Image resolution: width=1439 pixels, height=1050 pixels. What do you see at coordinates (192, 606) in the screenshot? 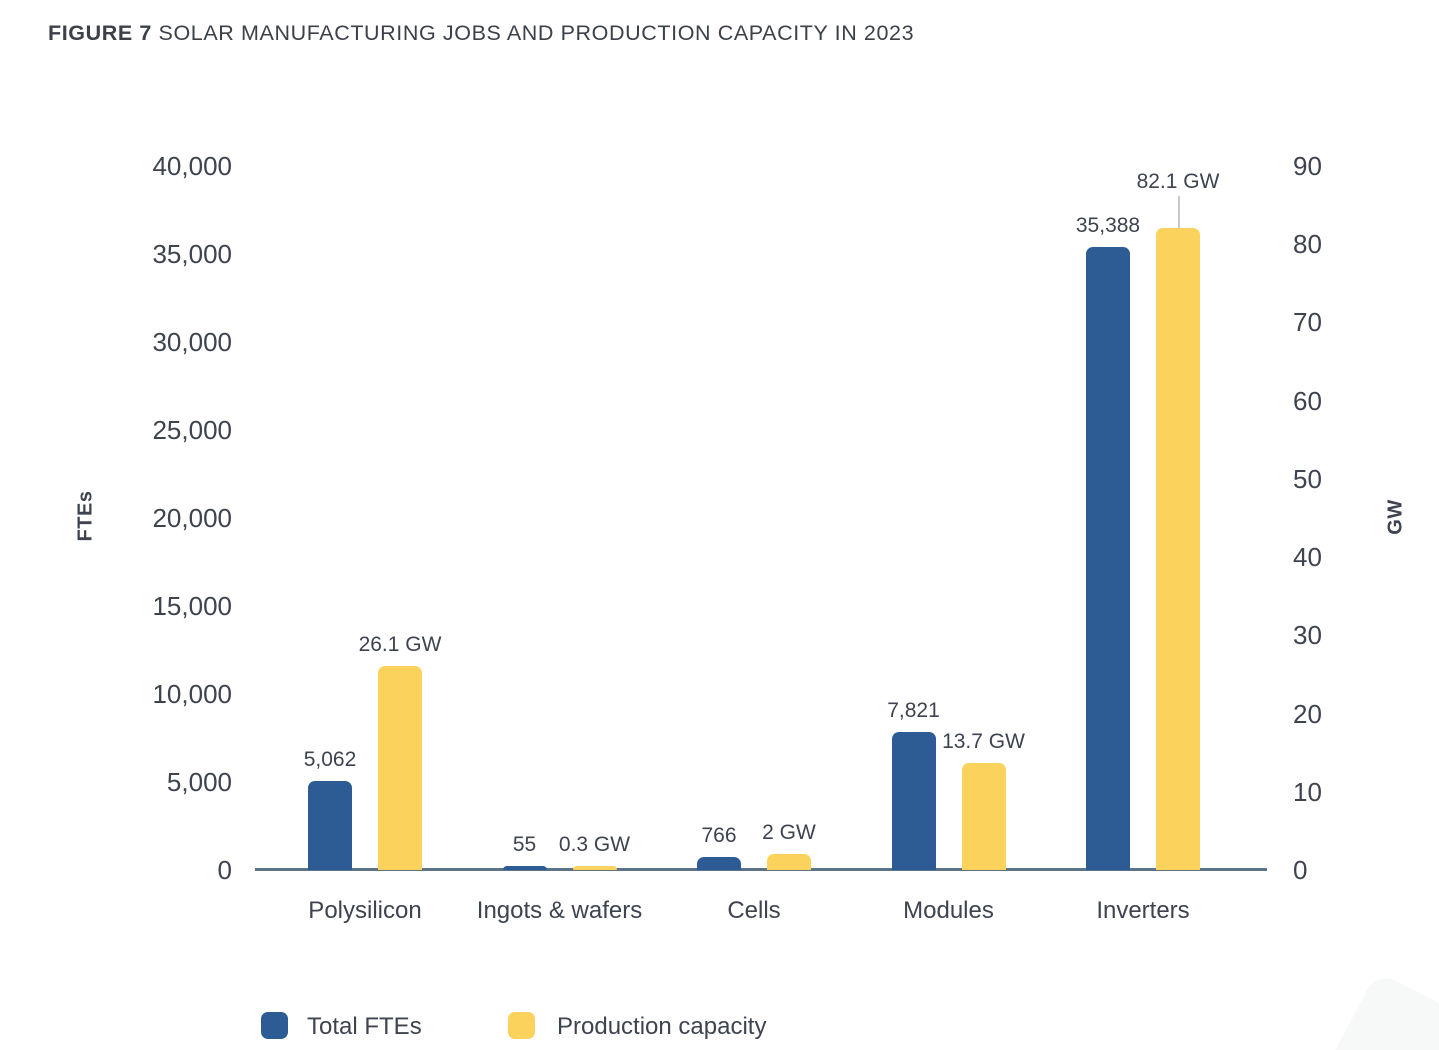
I see `left-axis-tick-15-000: 15,000` at bounding box center [192, 606].